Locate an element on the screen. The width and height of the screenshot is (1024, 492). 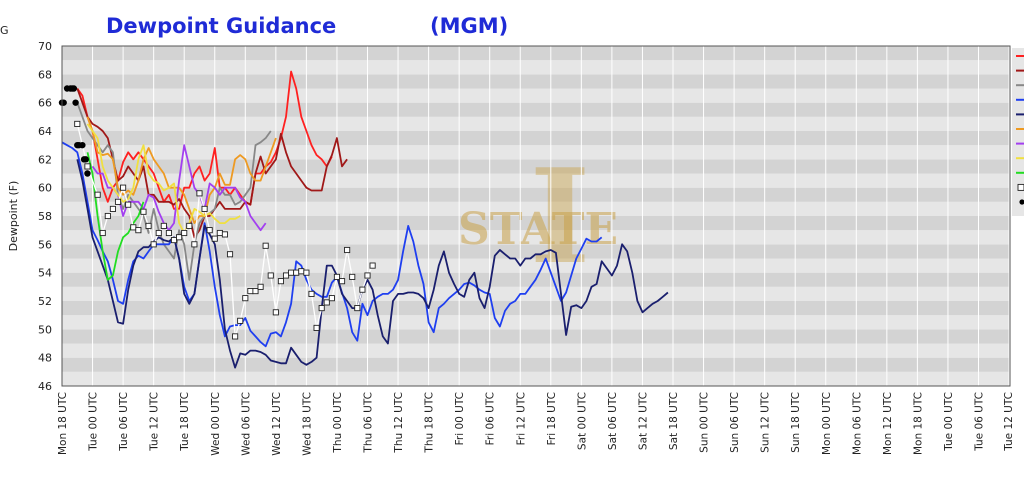
x-tick-label: Sat 00 UTC is located at coordinates (582, 421).